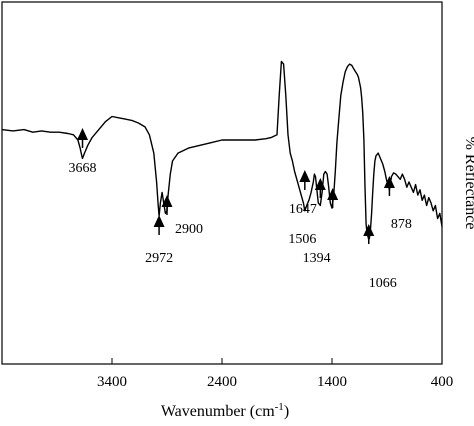  I want to click on y-axis-label: % Reflectance, so click(468, 183).